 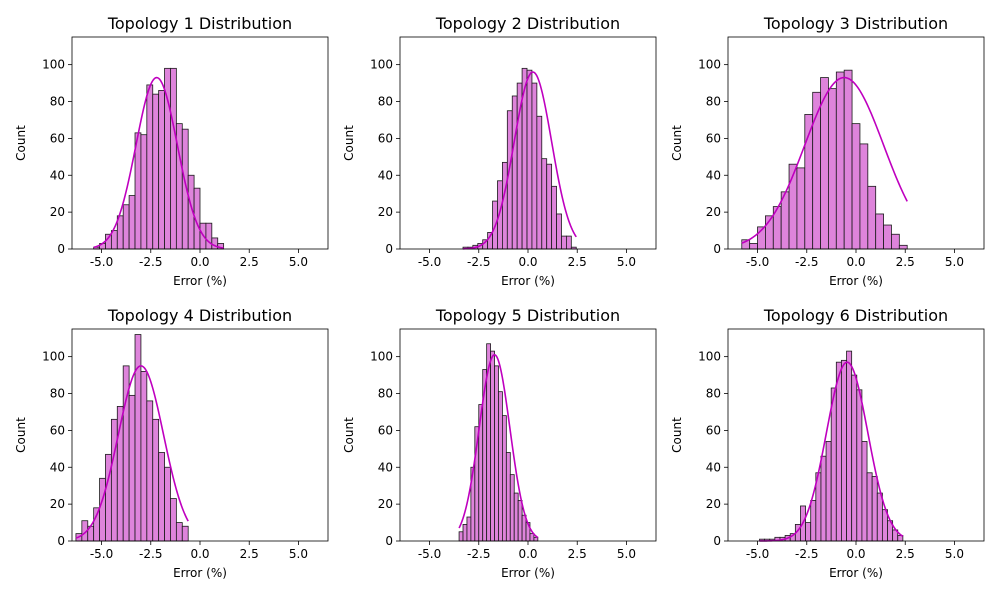 I want to click on axes-frame, so click(x=528, y=435).